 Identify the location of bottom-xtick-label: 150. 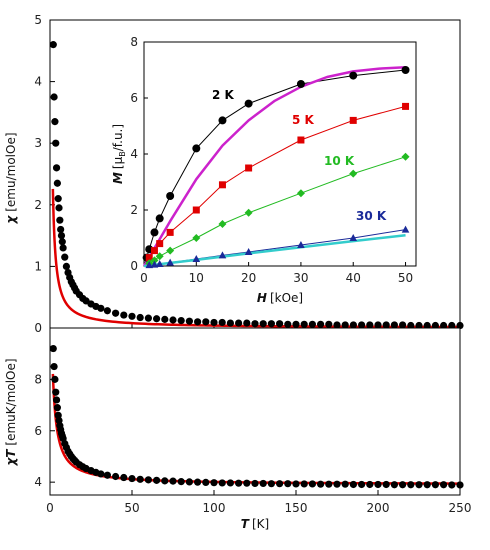
(296, 508).